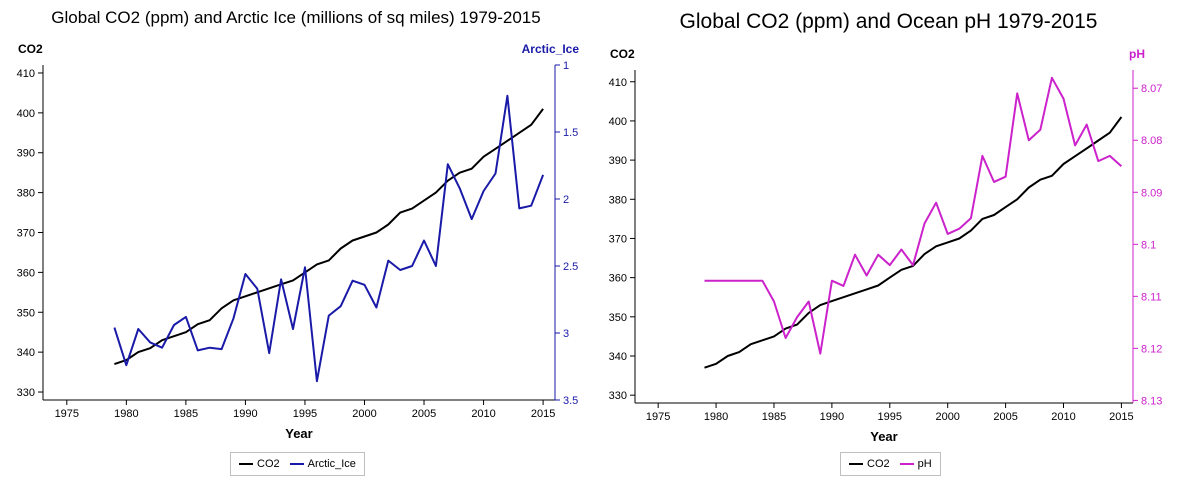 Image resolution: width=1185 pixels, height=483 pixels. Describe the element at coordinates (1151, 141) in the screenshot. I see `y2-tick-label: 8.08` at that location.